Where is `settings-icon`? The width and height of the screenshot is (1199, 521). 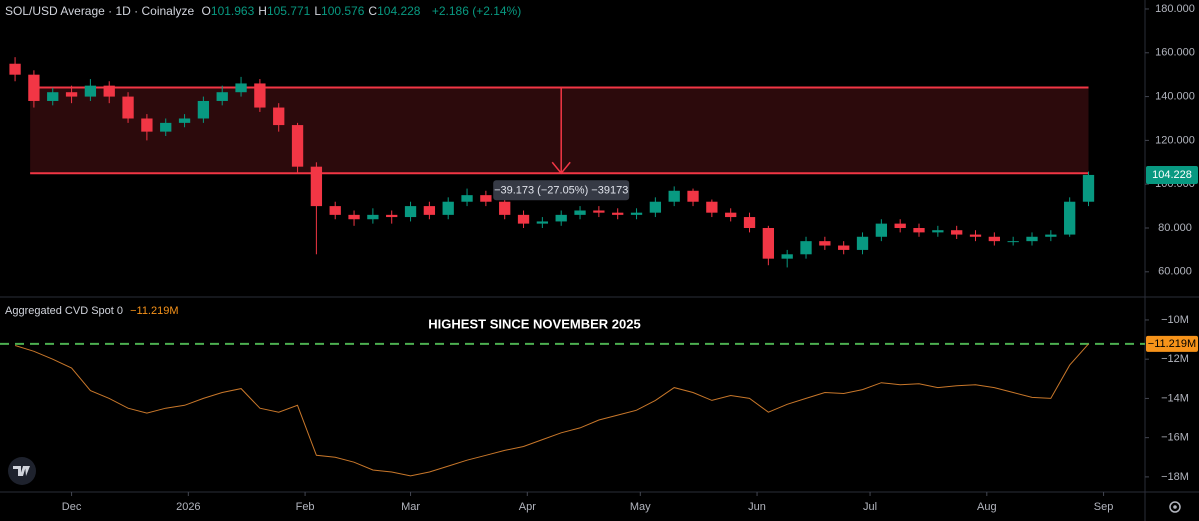 settings-icon is located at coordinates (1175, 507).